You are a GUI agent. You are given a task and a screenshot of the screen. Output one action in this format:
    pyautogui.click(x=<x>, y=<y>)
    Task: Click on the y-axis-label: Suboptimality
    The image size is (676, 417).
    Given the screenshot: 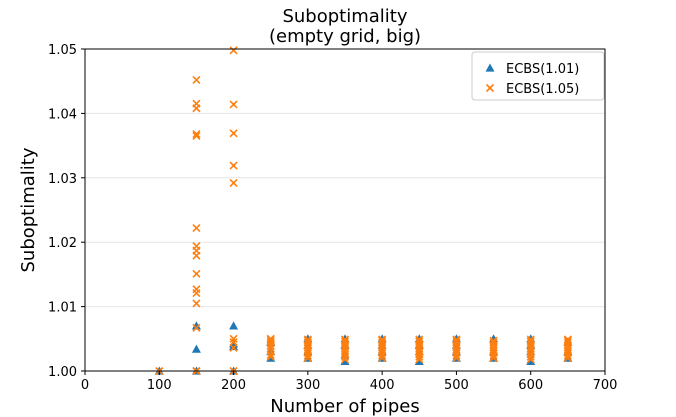 What is the action you would take?
    pyautogui.click(x=28, y=209)
    